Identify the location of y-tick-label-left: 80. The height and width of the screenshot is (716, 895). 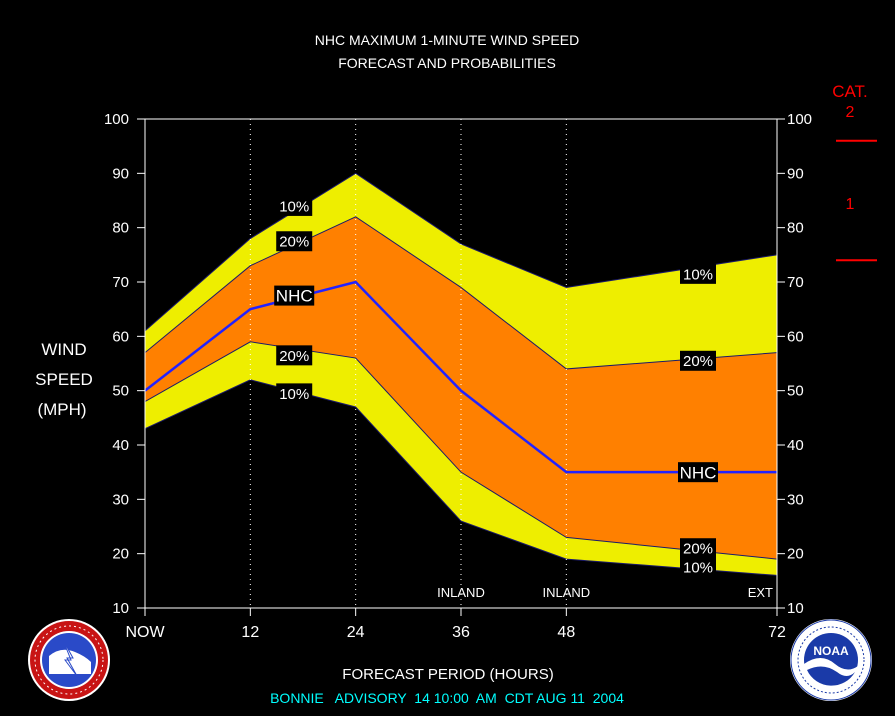
(120, 228).